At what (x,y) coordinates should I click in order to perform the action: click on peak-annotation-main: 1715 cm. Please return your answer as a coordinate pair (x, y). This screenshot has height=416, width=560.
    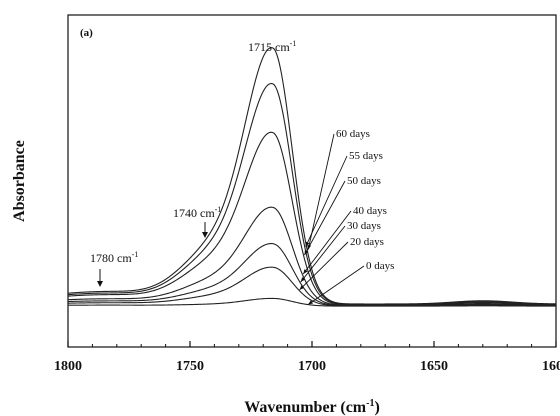
    Looking at the image, I should click on (269, 47).